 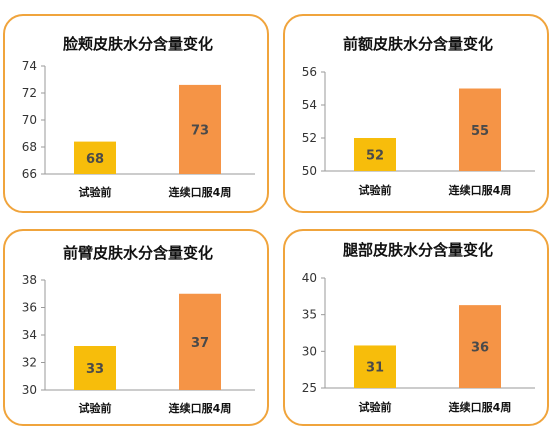 What do you see at coordinates (309, 278) in the screenshot?
I see `y-tick-label: 40` at bounding box center [309, 278].